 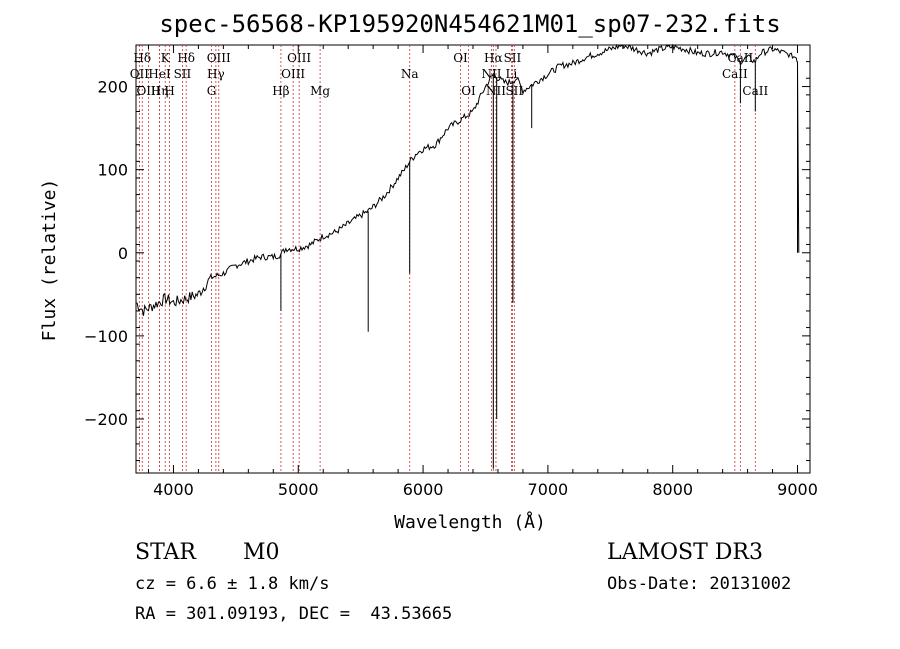 What do you see at coordinates (216, 74) in the screenshot?
I see `line-label: Hγ` at bounding box center [216, 74].